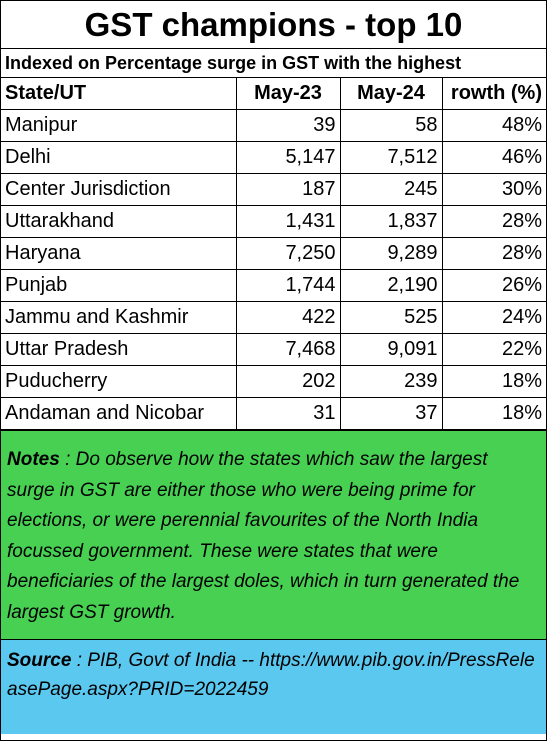 This screenshot has height=741, width=547. I want to click on notes-label: Notes, so click(33, 459).